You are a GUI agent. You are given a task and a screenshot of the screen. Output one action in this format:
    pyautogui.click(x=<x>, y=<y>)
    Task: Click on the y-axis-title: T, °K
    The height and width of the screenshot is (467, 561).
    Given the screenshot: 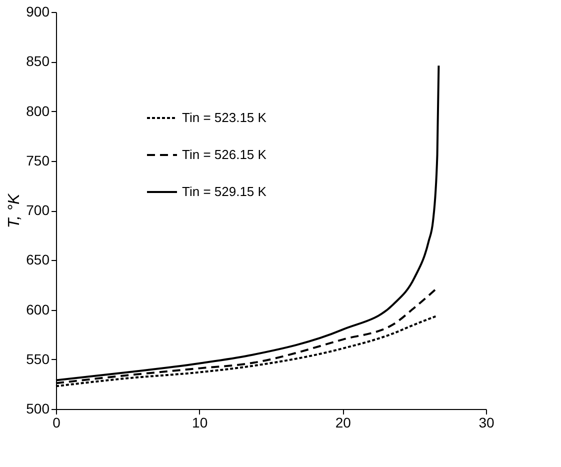 What is the action you would take?
    pyautogui.click(x=15, y=210)
    